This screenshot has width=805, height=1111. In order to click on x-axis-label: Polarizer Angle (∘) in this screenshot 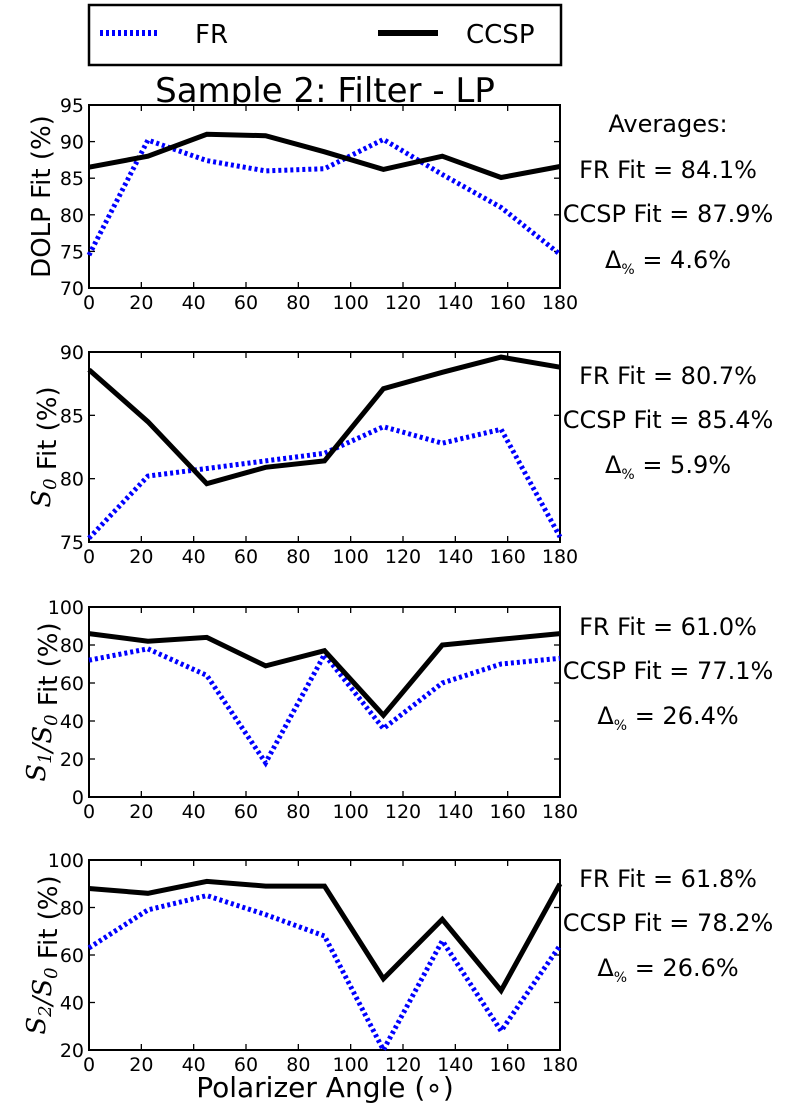, I will do `click(325, 1087)`.